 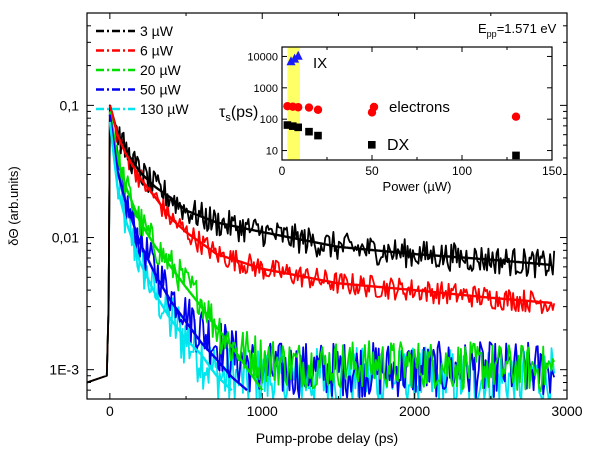 What do you see at coordinates (161, 90) in the screenshot?
I see `legend-label-3: 50 µW` at bounding box center [161, 90].